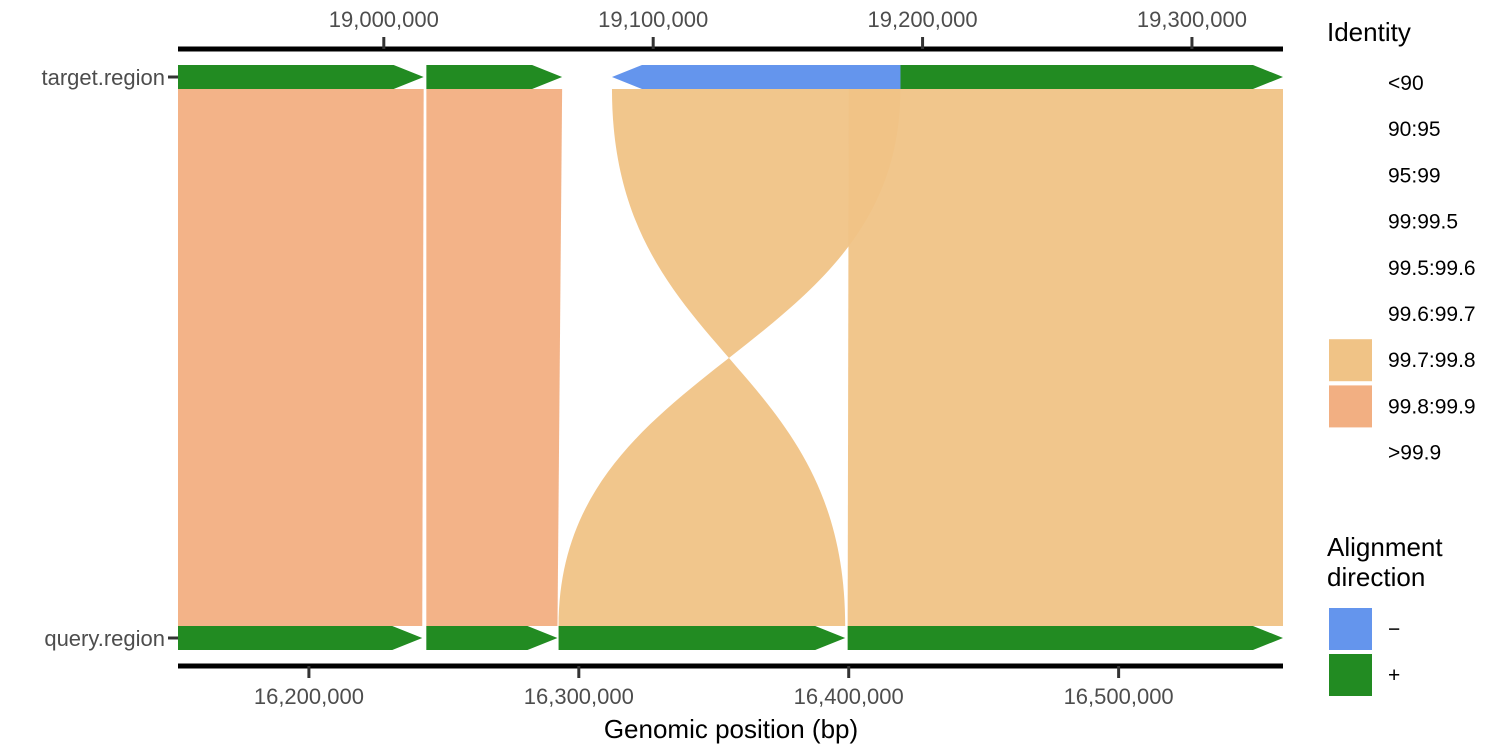 Image resolution: width=1503 pixels, height=753 pixels. What do you see at coordinates (1406, 83) in the screenshot?
I see `identity-legend-label: <90` at bounding box center [1406, 83].